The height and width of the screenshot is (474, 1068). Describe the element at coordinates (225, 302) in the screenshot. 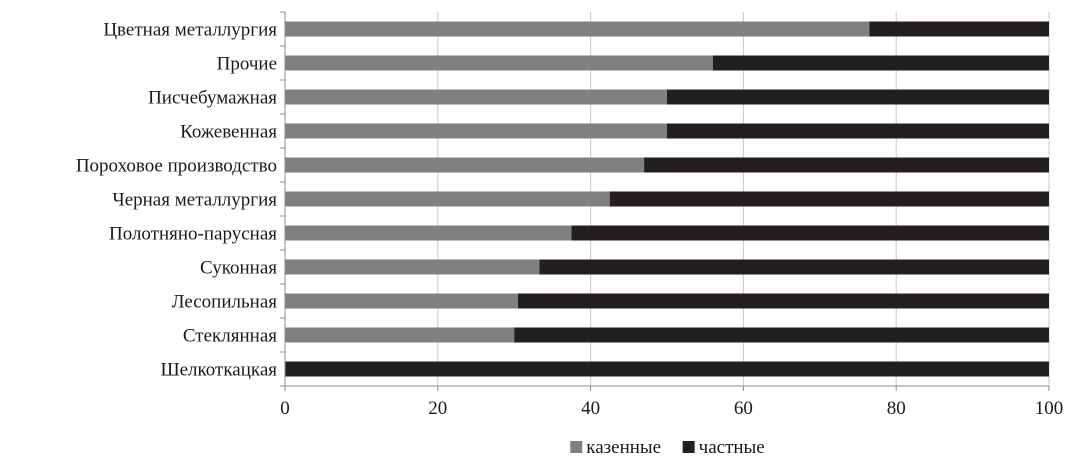

I see `category-label: Лесопильная` at that location.